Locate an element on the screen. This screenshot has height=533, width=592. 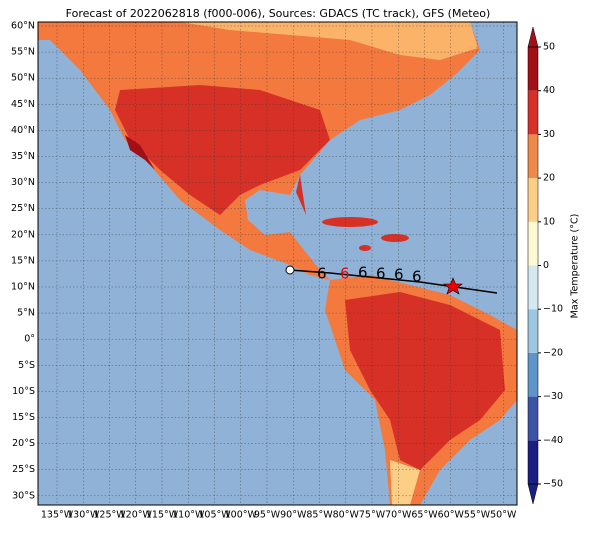
colorbar-tick-label: −50 is located at coordinates (553, 484).